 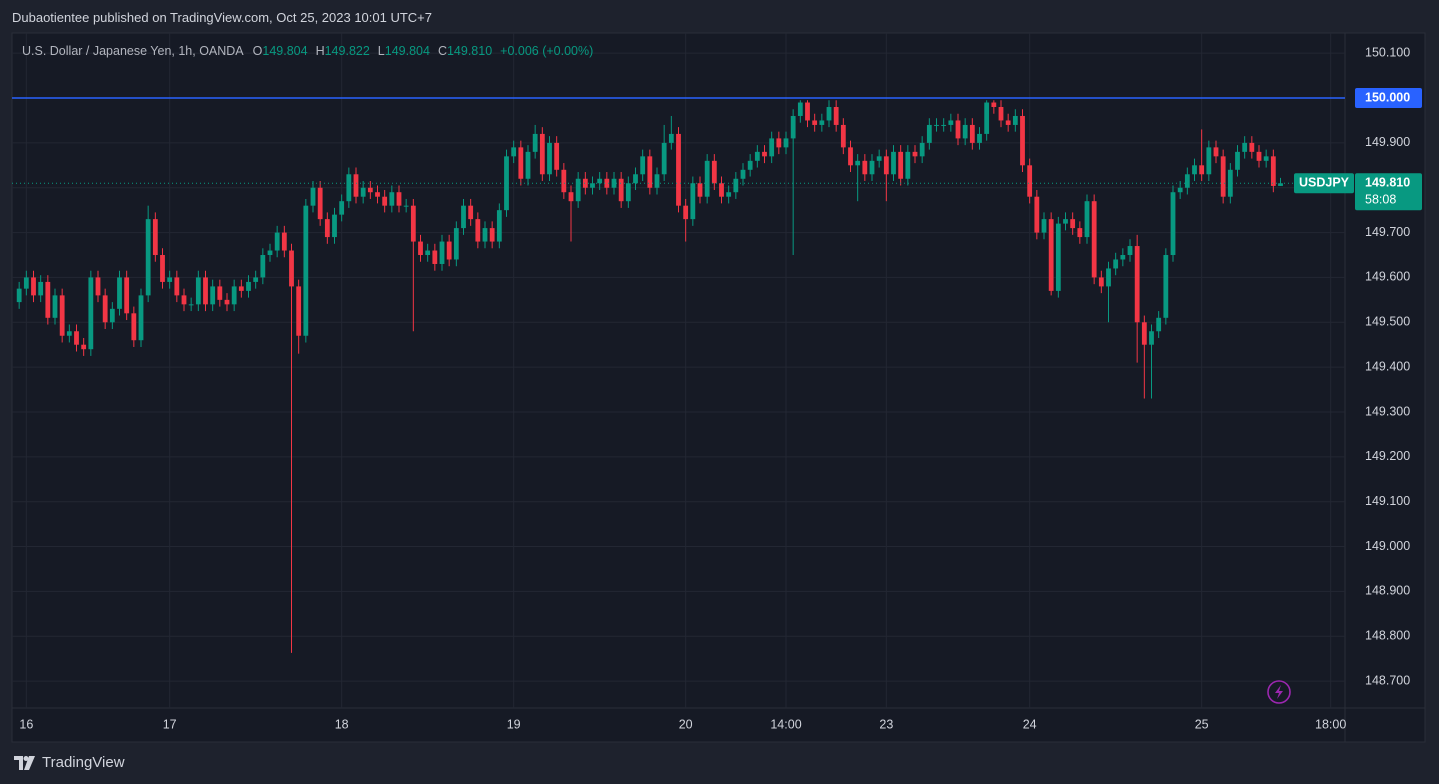 I want to click on y-tick-label: 148.800, so click(x=1387, y=636).